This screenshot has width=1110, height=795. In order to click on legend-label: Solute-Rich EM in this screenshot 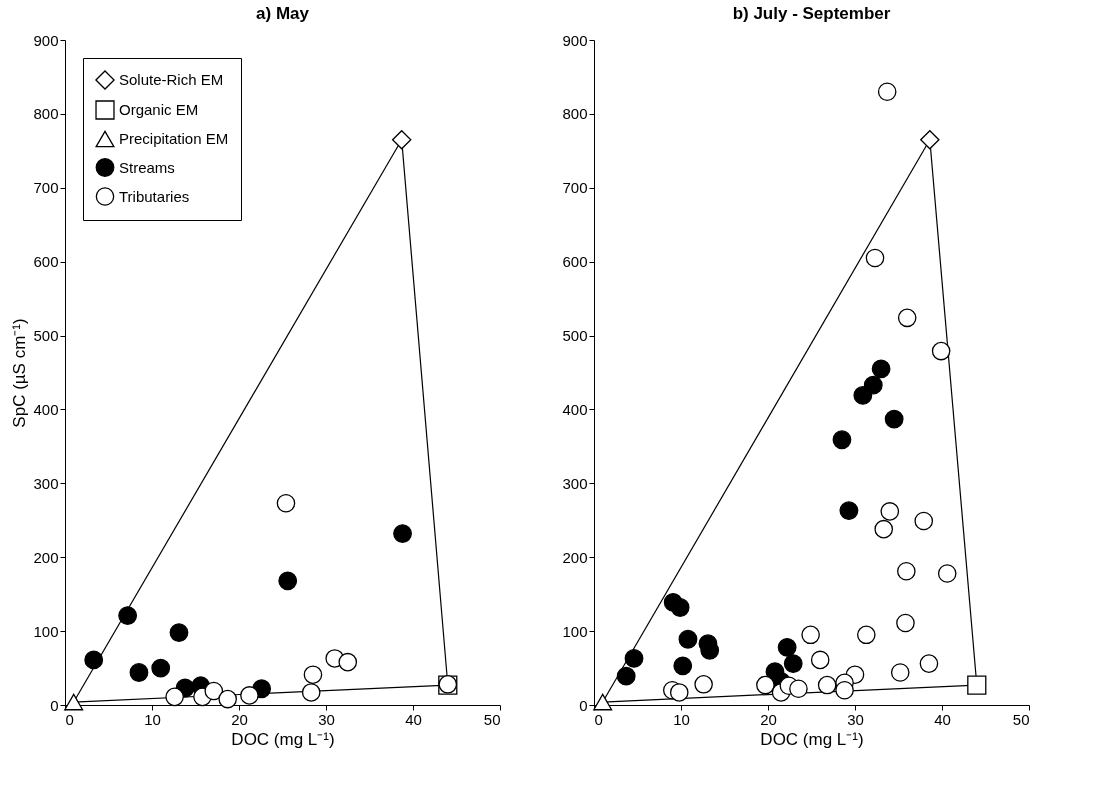, I will do `click(171, 79)`.